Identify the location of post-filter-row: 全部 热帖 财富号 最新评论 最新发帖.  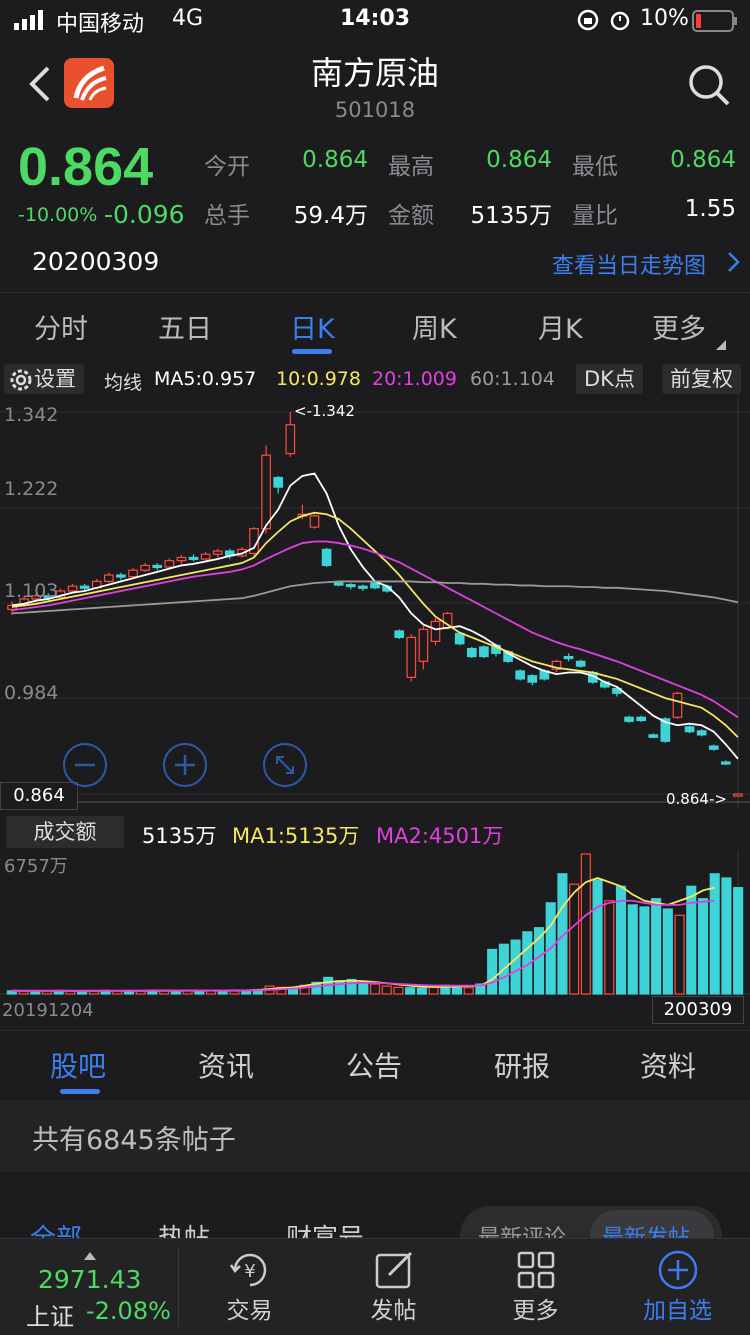
(375, 1215).